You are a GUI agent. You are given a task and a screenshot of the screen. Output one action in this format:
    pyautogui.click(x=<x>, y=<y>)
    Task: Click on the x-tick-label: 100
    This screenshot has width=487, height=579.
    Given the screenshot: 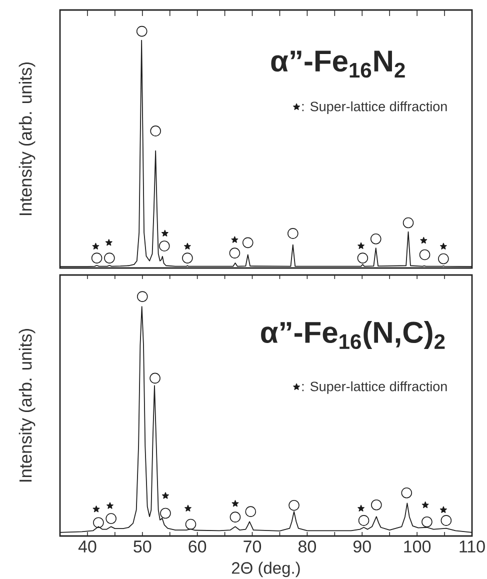 What is the action you would take?
    pyautogui.click(x=417, y=546)
    